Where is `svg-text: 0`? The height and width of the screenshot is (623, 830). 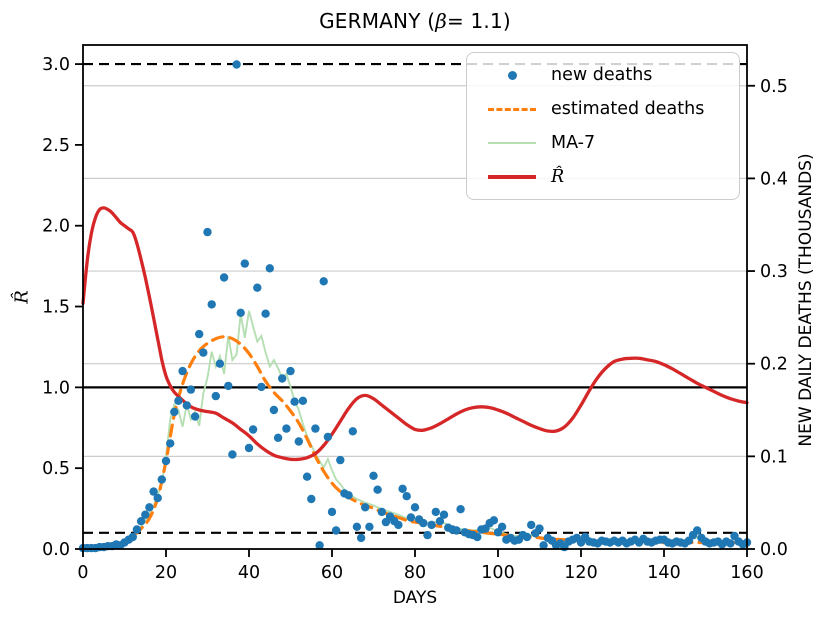
svg-text: 0 is located at coordinates (82, 573).